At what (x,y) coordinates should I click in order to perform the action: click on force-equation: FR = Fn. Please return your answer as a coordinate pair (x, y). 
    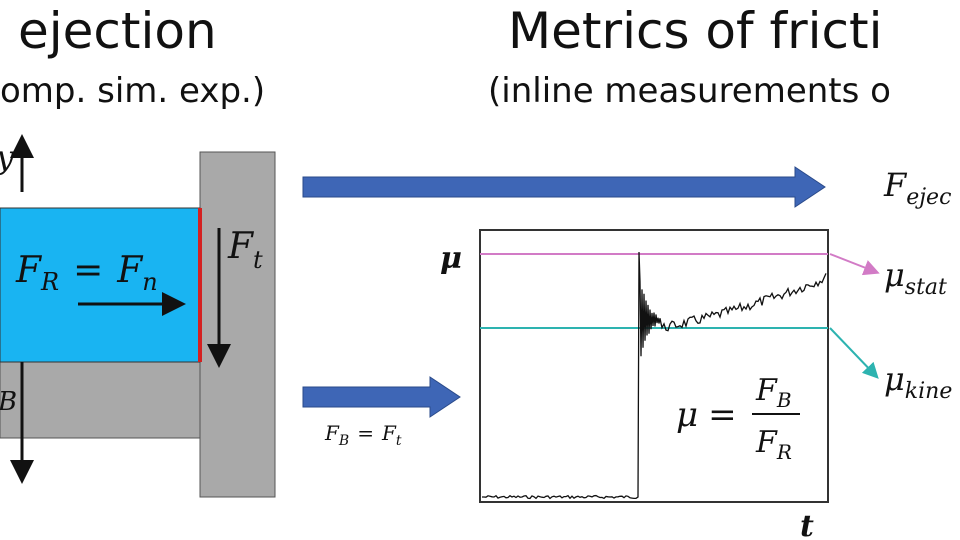
    Looking at the image, I should click on (86, 273).